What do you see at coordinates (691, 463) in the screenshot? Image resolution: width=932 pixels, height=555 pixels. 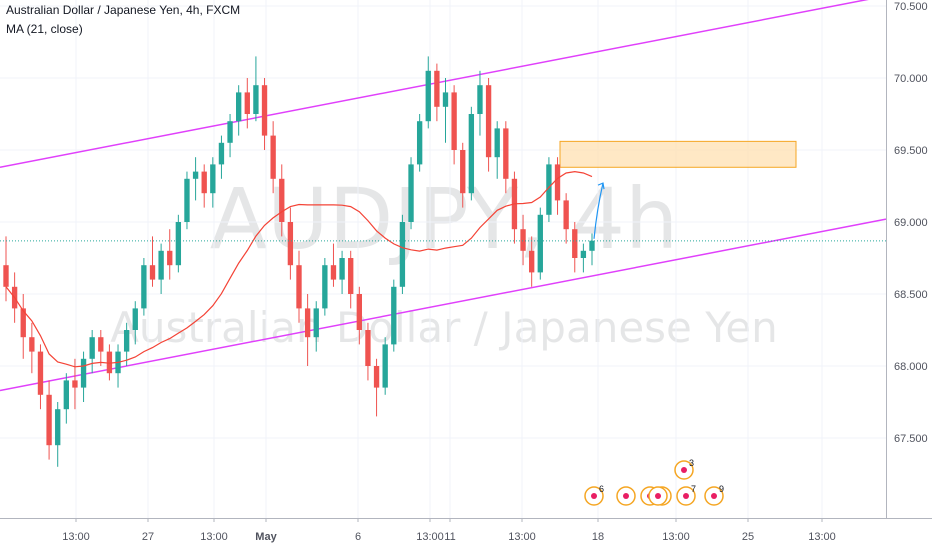 I see `event-label: 3` at bounding box center [691, 463].